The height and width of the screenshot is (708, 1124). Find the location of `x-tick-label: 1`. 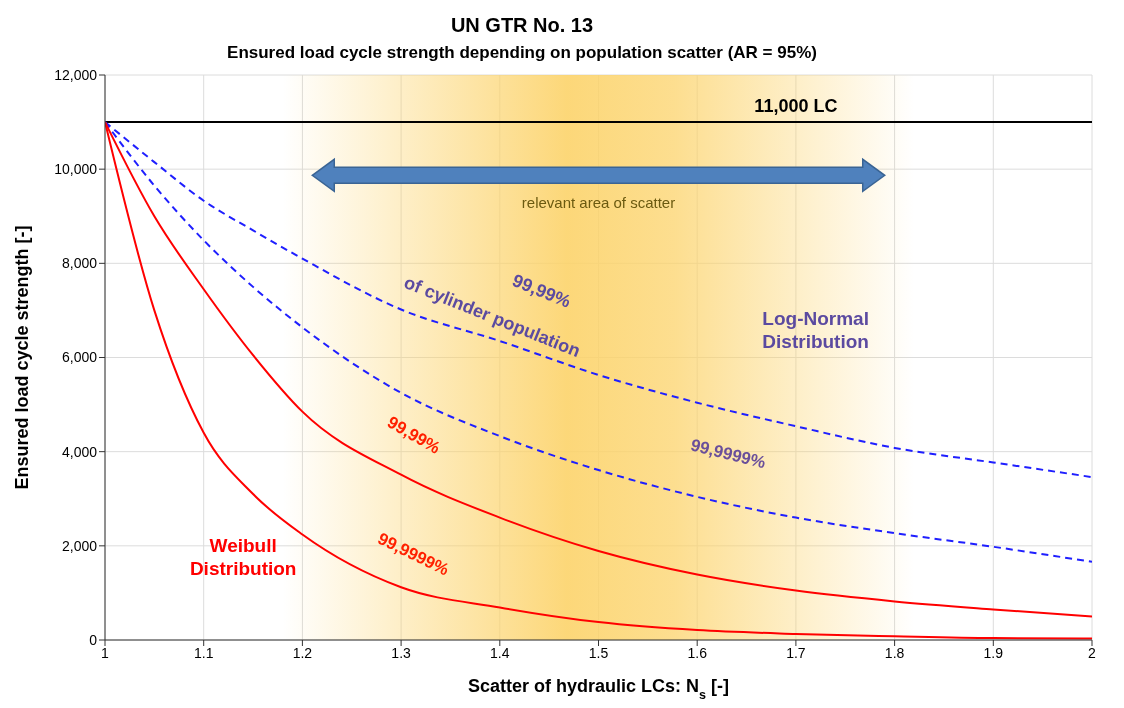

x-tick-label: 1 is located at coordinates (105, 652).